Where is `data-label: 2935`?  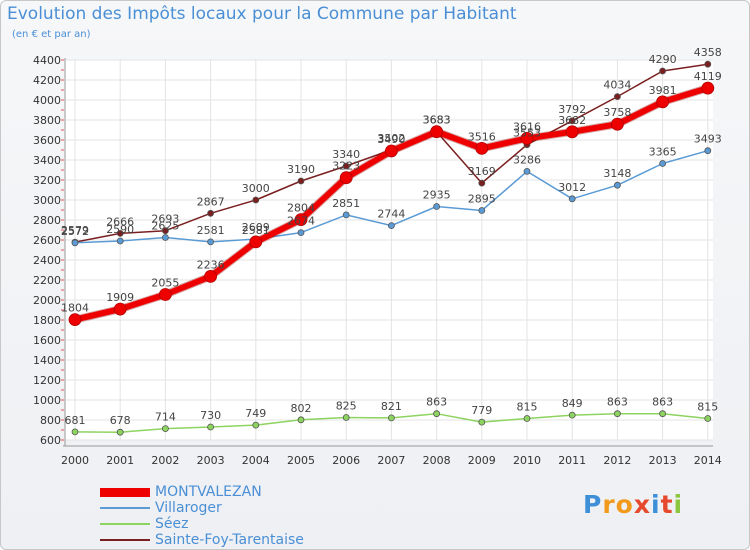
data-label: 2935 is located at coordinates (437, 195).